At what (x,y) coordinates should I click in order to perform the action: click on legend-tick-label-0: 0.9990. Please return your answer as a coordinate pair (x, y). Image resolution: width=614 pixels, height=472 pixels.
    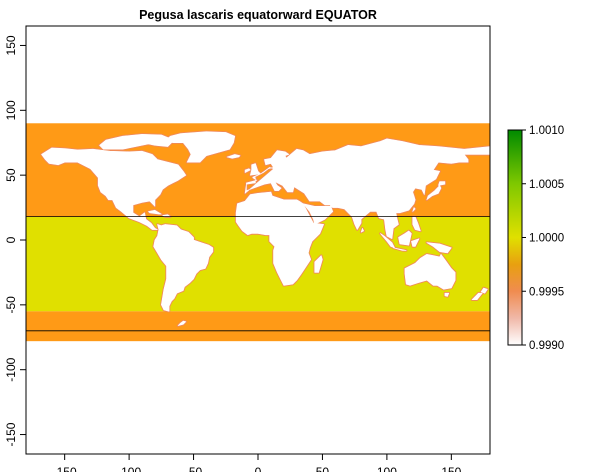
    Looking at the image, I should click on (546, 346).